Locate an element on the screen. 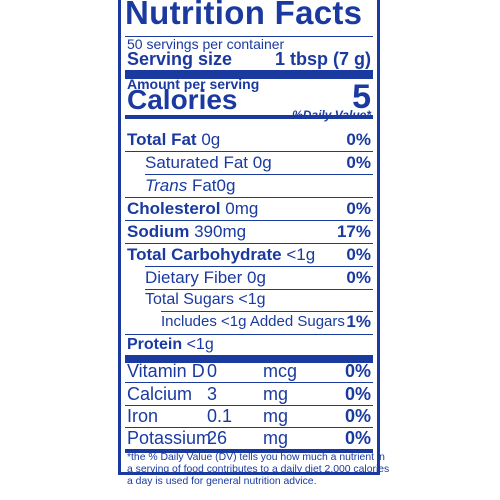 The height and width of the screenshot is (500, 500). nutrient-amount: 0mg is located at coordinates (242, 208).